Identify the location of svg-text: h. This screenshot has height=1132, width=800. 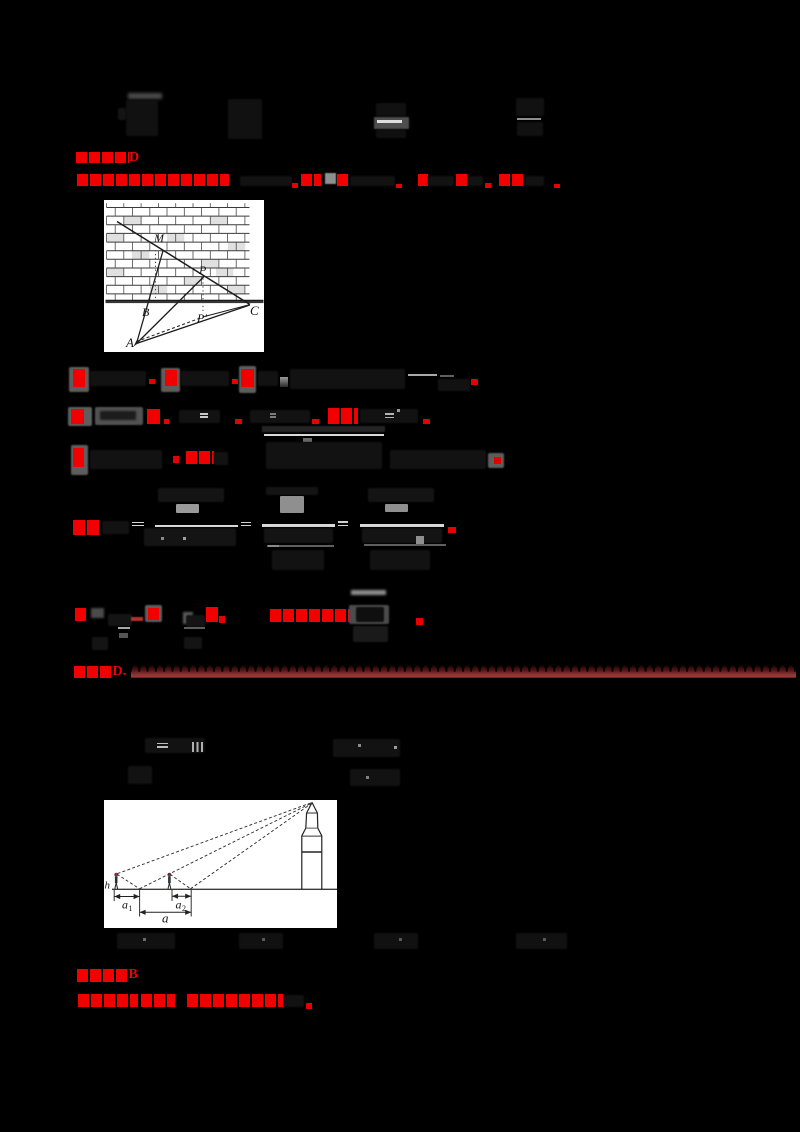
(108, 886).